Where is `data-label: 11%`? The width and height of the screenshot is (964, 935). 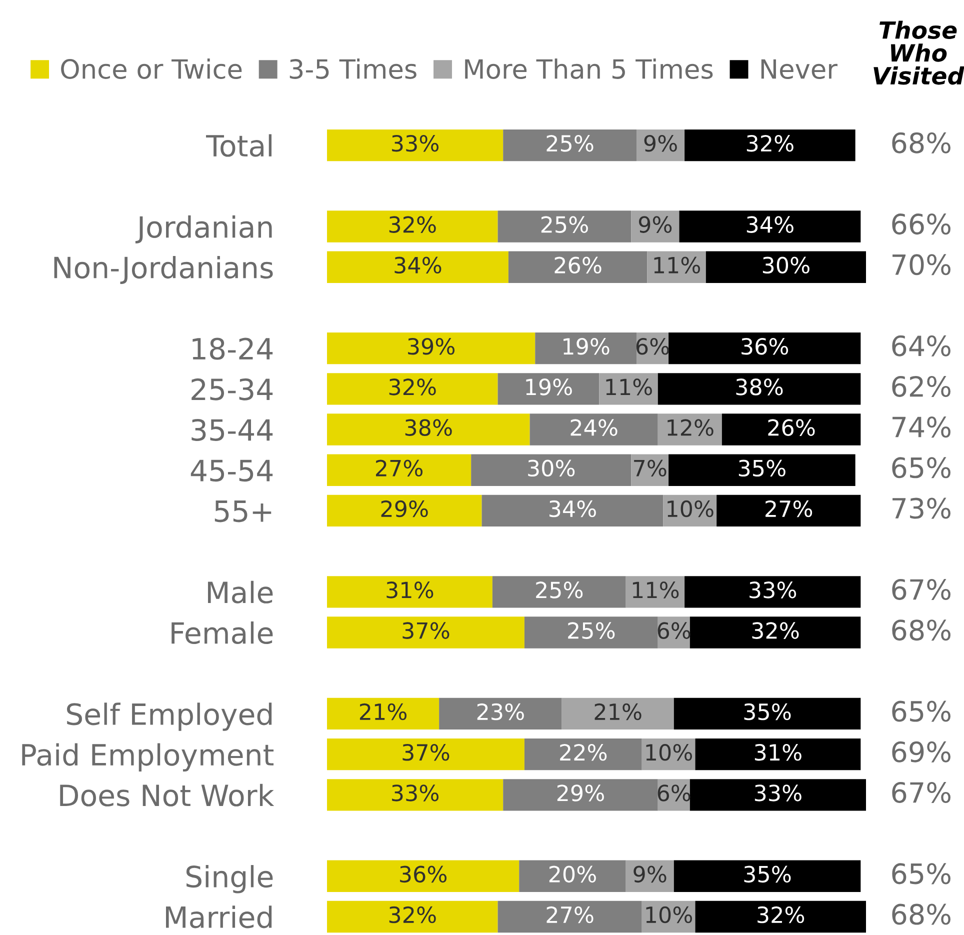 data-label: 11% is located at coordinates (655, 590).